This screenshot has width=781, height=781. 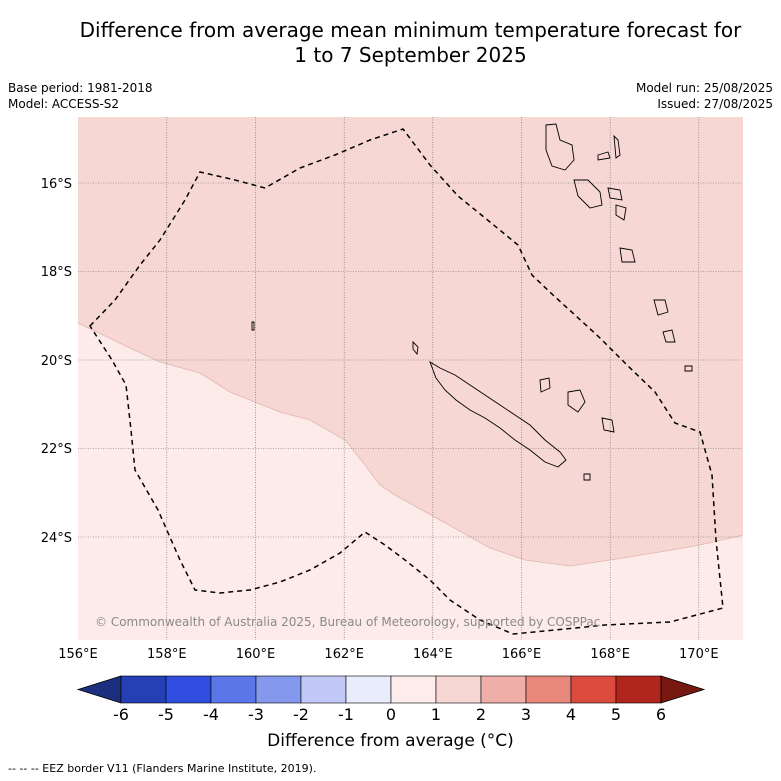 I want to click on lat-label: 20°S, so click(x=56, y=361).